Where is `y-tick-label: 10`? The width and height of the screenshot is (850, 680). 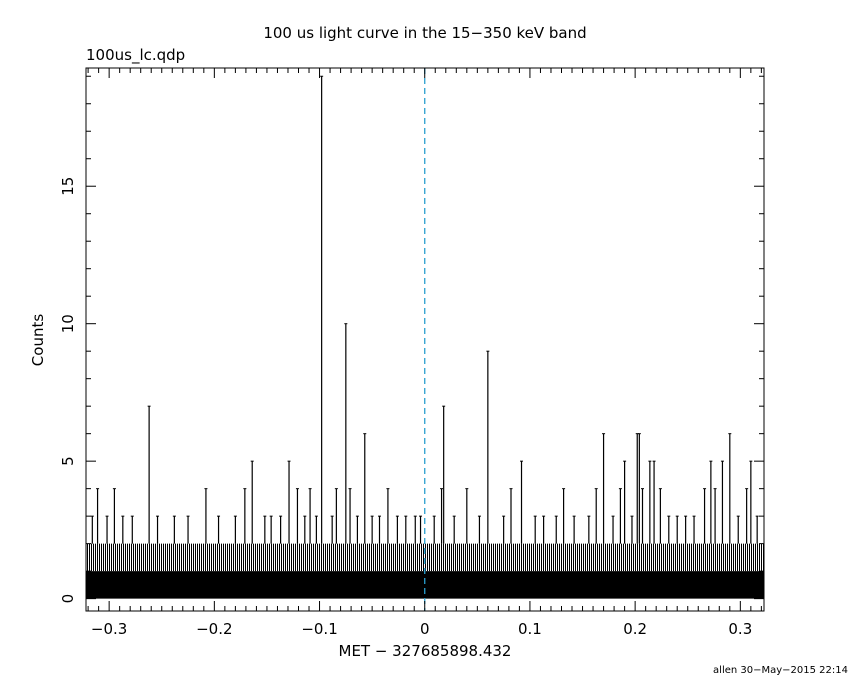
y-tick-label: 10 is located at coordinates (68, 323).